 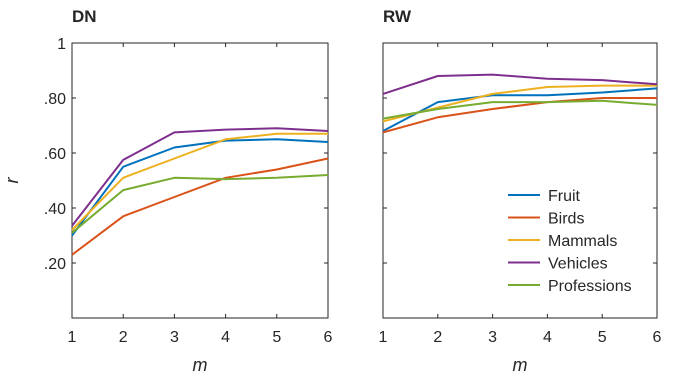 I want to click on legend-label-mammals: Mammals, so click(x=582, y=241).